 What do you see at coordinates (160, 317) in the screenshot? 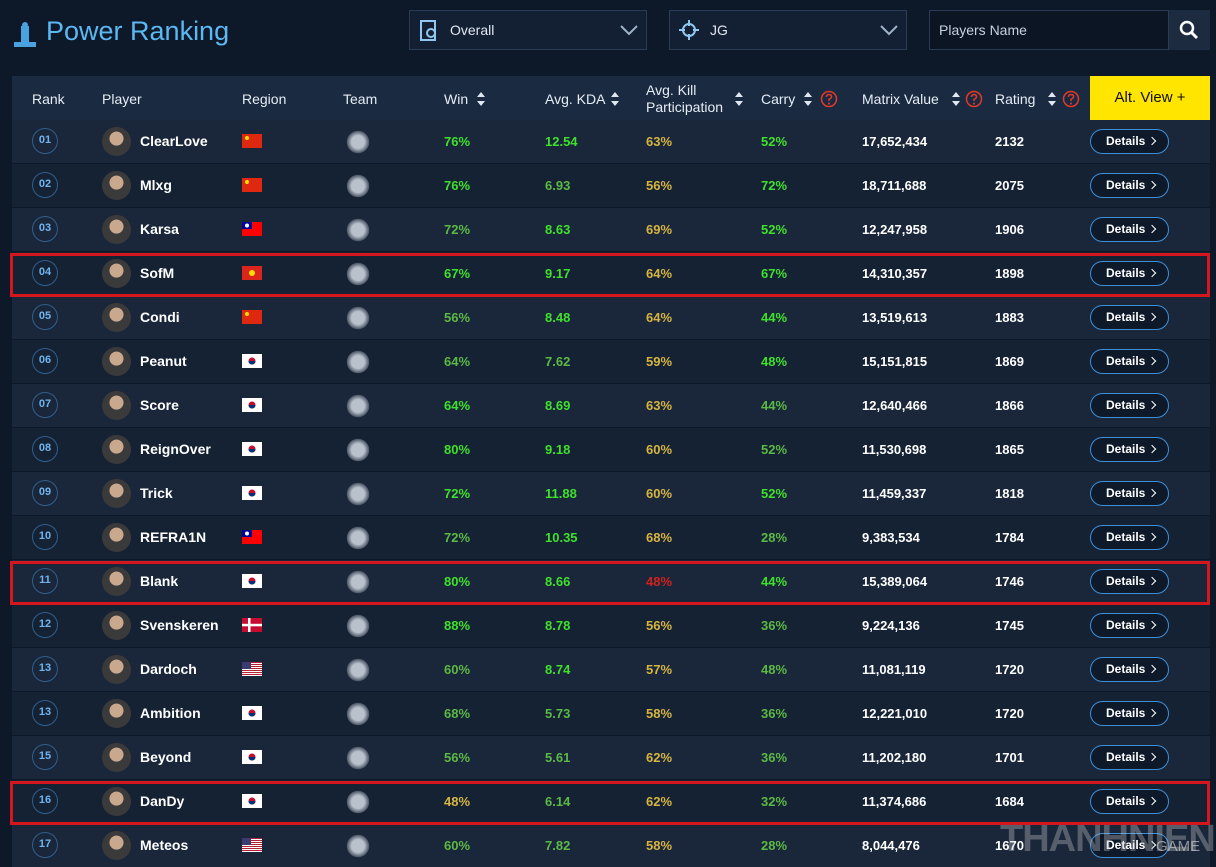
I see `player-name: Condi` at bounding box center [160, 317].